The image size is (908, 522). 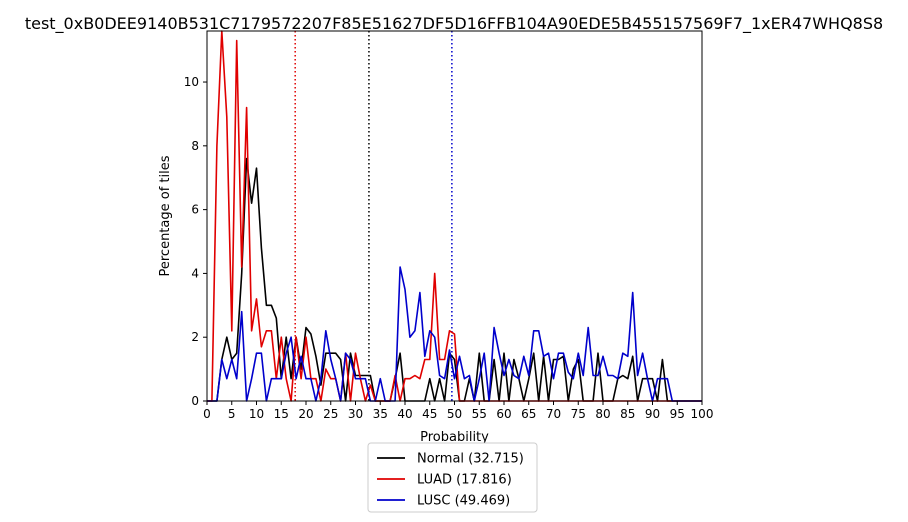 What do you see at coordinates (578, 414) in the screenshot?
I see `x-tick-label: 75` at bounding box center [578, 414].